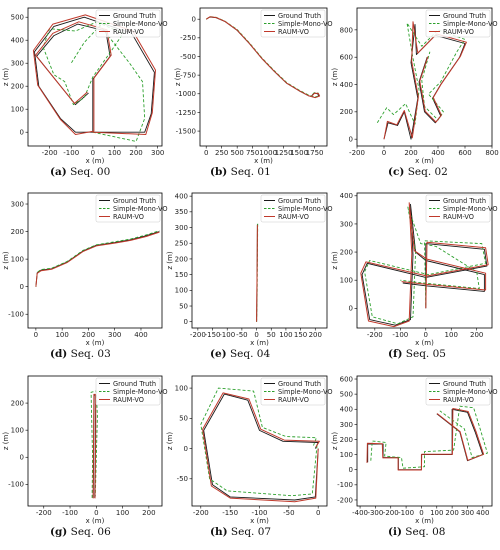  What do you see at coordinates (250, 172) in the screenshot?
I see `caption-text: Seq. 01` at bounding box center [250, 172].